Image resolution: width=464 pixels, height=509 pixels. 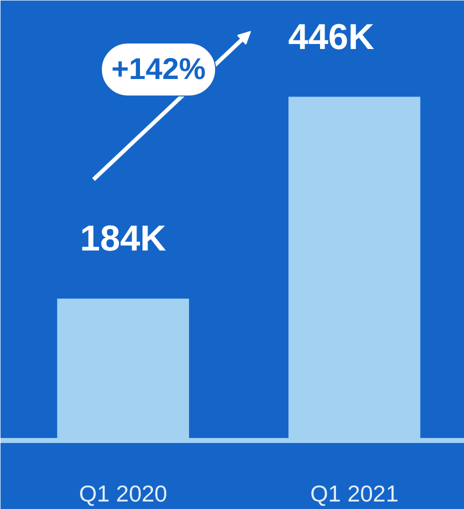 I want to click on text: +142%, so click(x=158, y=69).